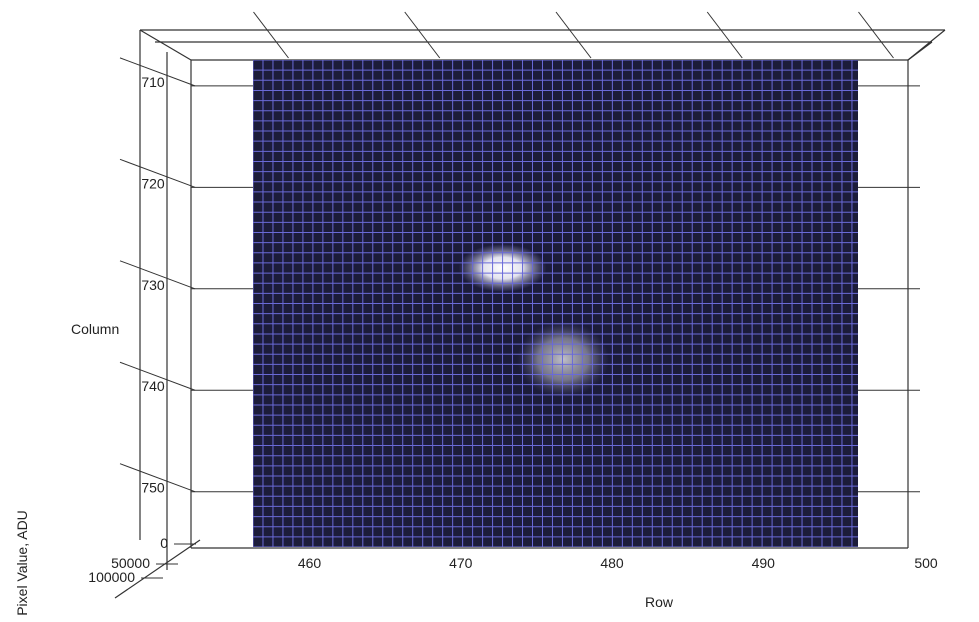  I want to click on y-tick-label: 740, so click(153, 386).